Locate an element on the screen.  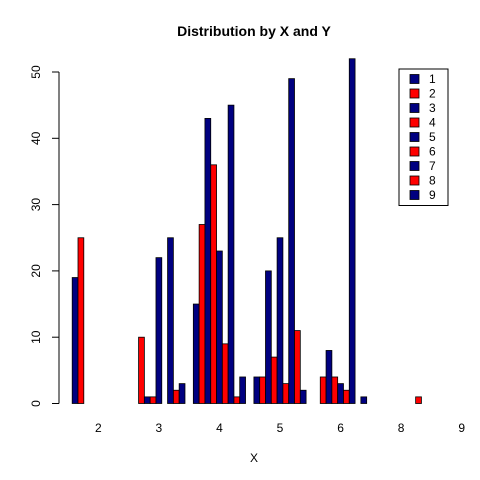
x-axis: 2 3 4 5 6 8 9 is located at coordinates (280, 428).